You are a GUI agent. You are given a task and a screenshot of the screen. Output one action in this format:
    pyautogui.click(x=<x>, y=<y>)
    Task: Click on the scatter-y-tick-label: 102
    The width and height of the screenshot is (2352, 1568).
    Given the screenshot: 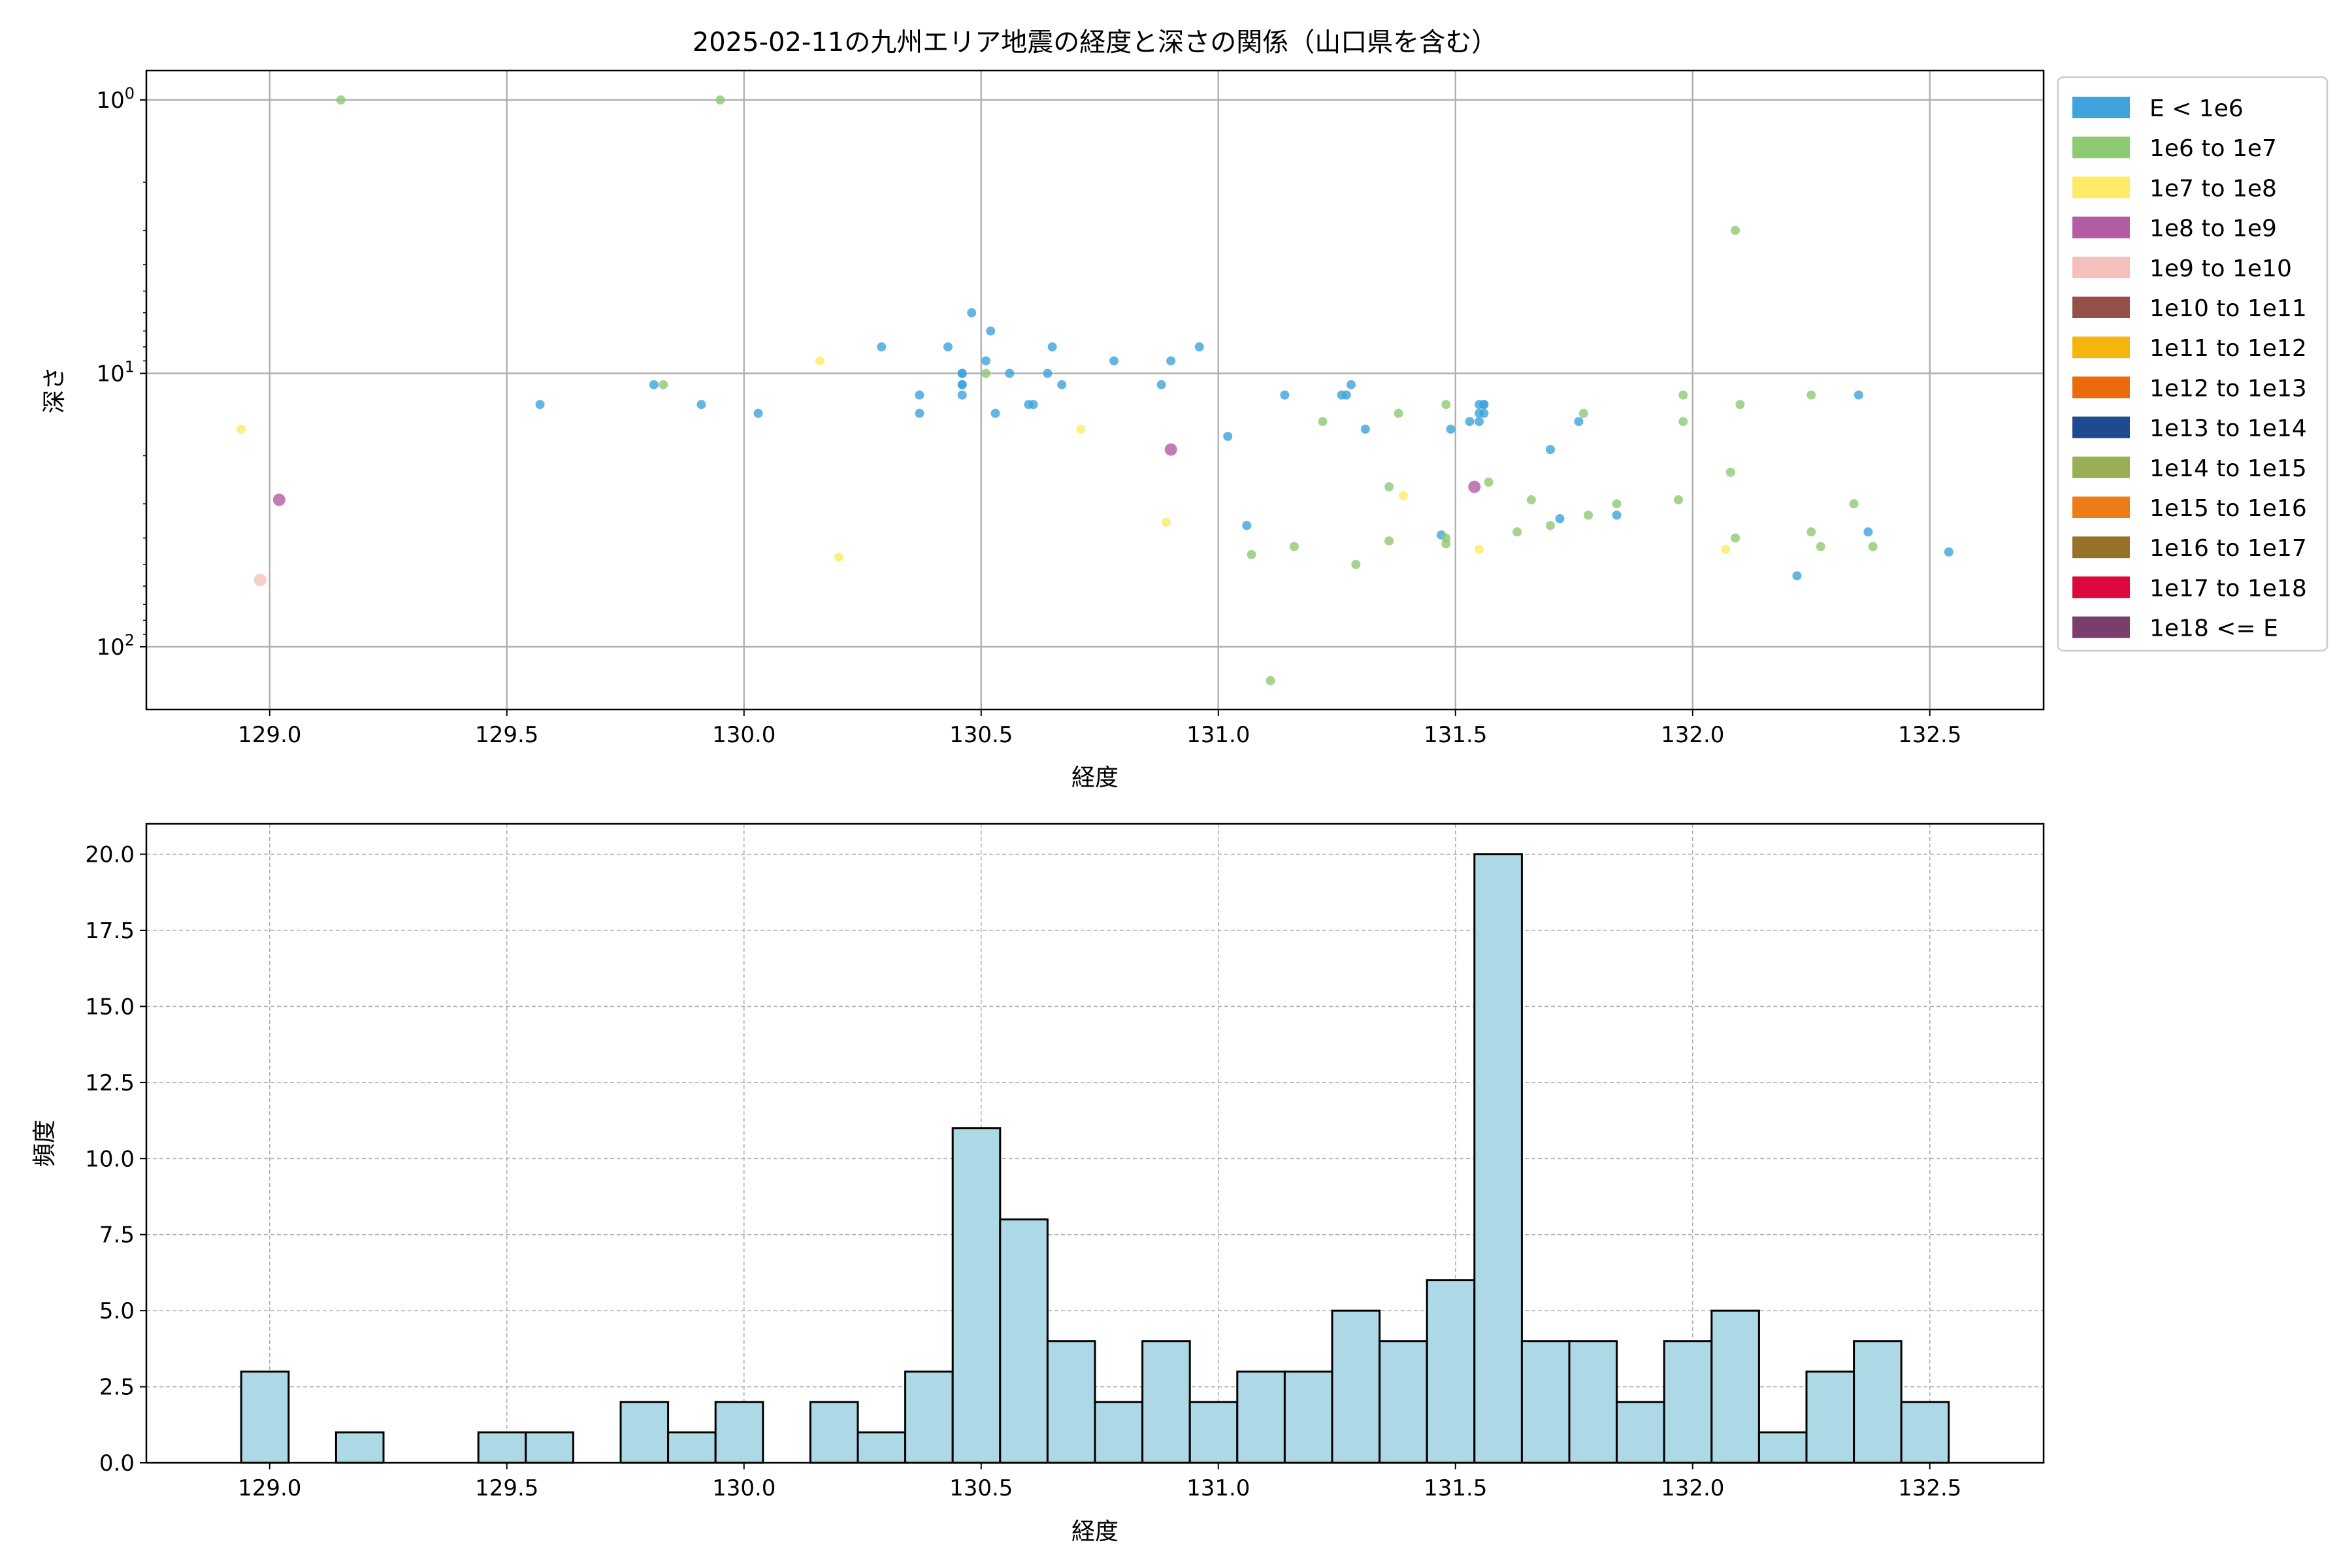 What is the action you would take?
    pyautogui.click(x=115, y=646)
    